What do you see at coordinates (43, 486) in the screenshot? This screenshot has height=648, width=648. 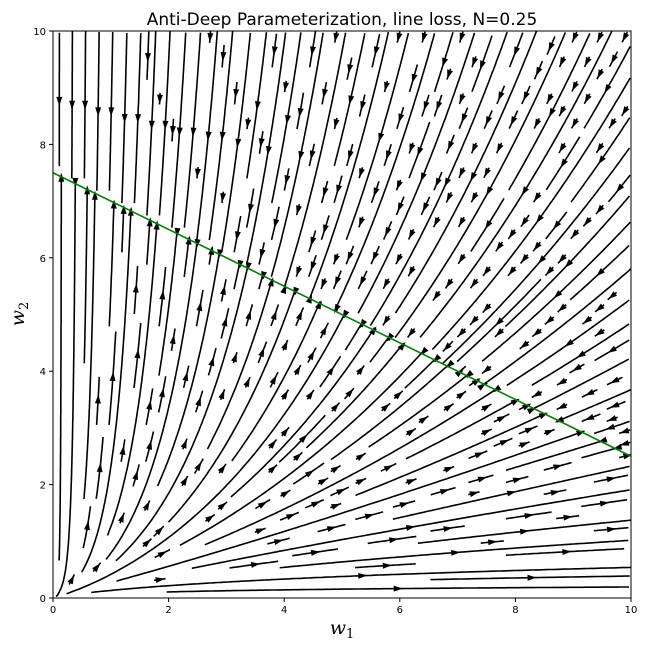 I see `y-tick-label: 2` at bounding box center [43, 486].